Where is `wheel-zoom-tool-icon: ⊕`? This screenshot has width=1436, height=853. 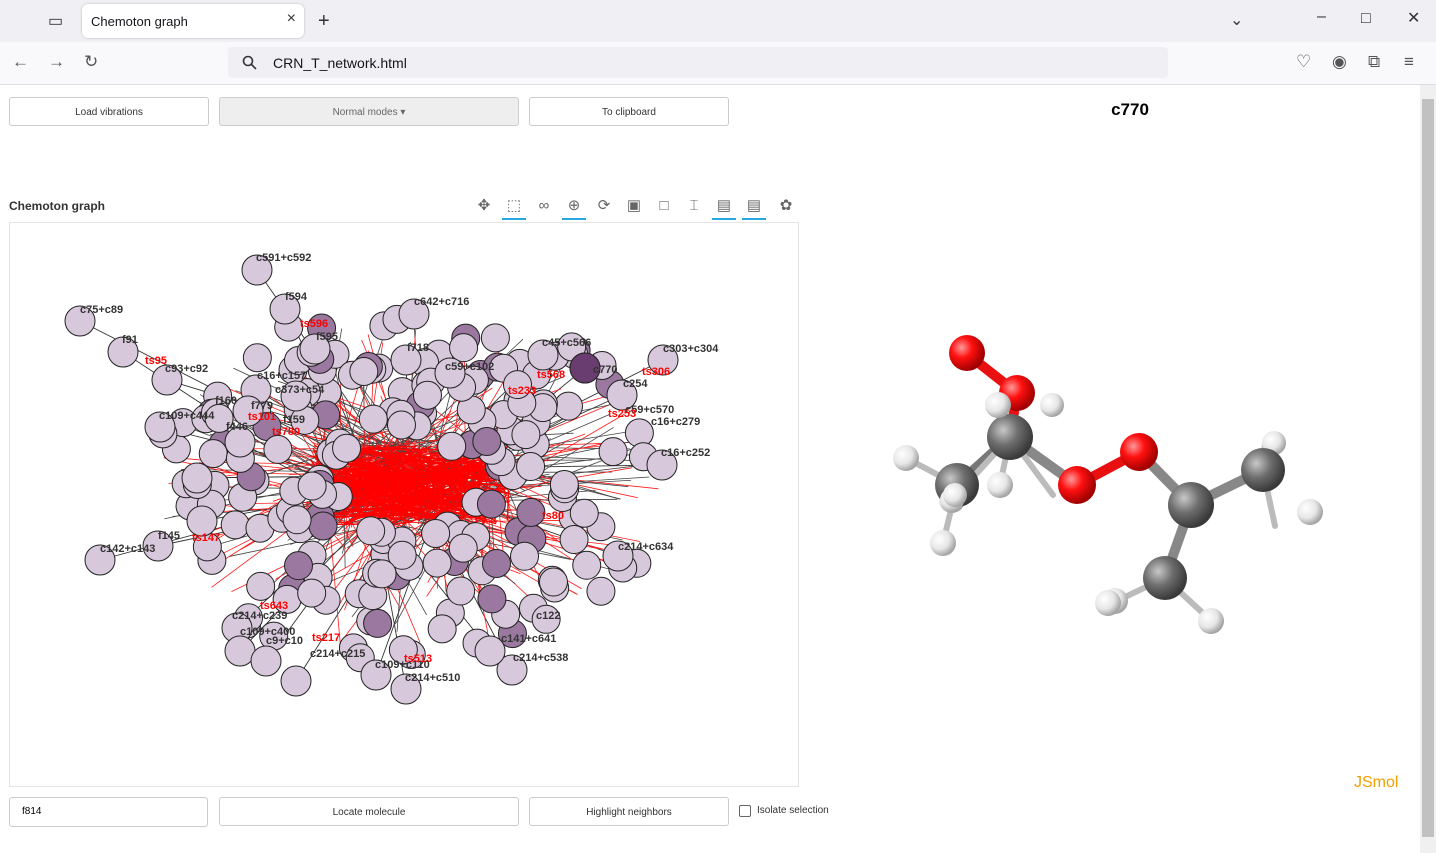 wheel-zoom-tool-icon: ⊕ is located at coordinates (574, 207).